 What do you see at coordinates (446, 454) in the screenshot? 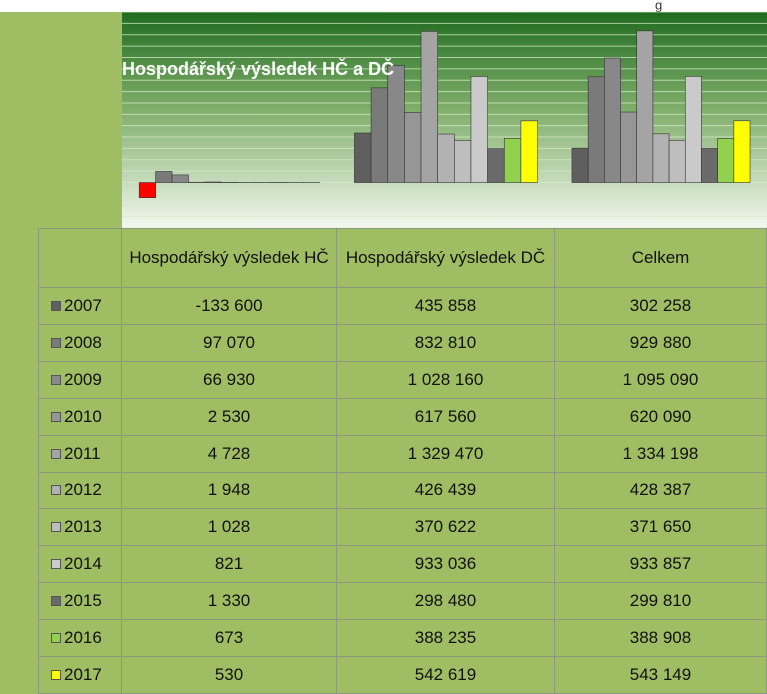
I see `table-cell: 1 329 470` at bounding box center [446, 454].